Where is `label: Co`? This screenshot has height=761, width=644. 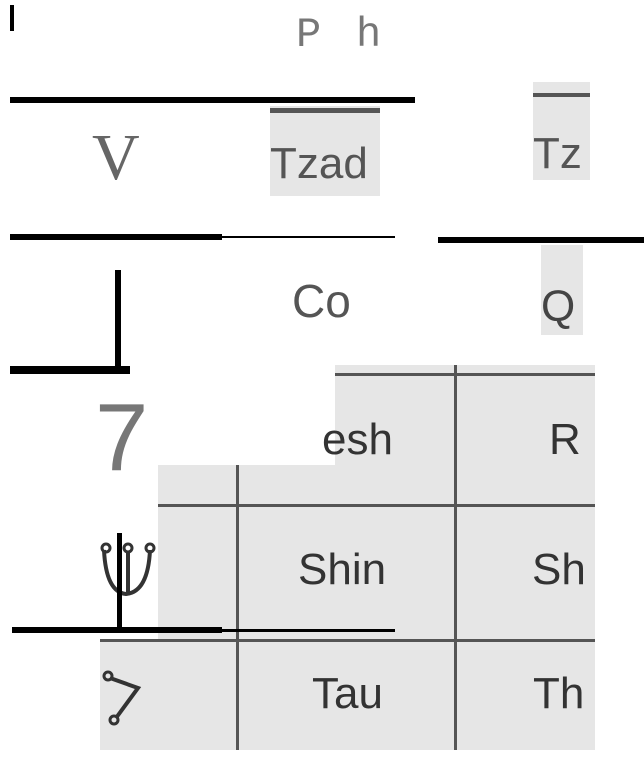 label: Co is located at coordinates (321, 301).